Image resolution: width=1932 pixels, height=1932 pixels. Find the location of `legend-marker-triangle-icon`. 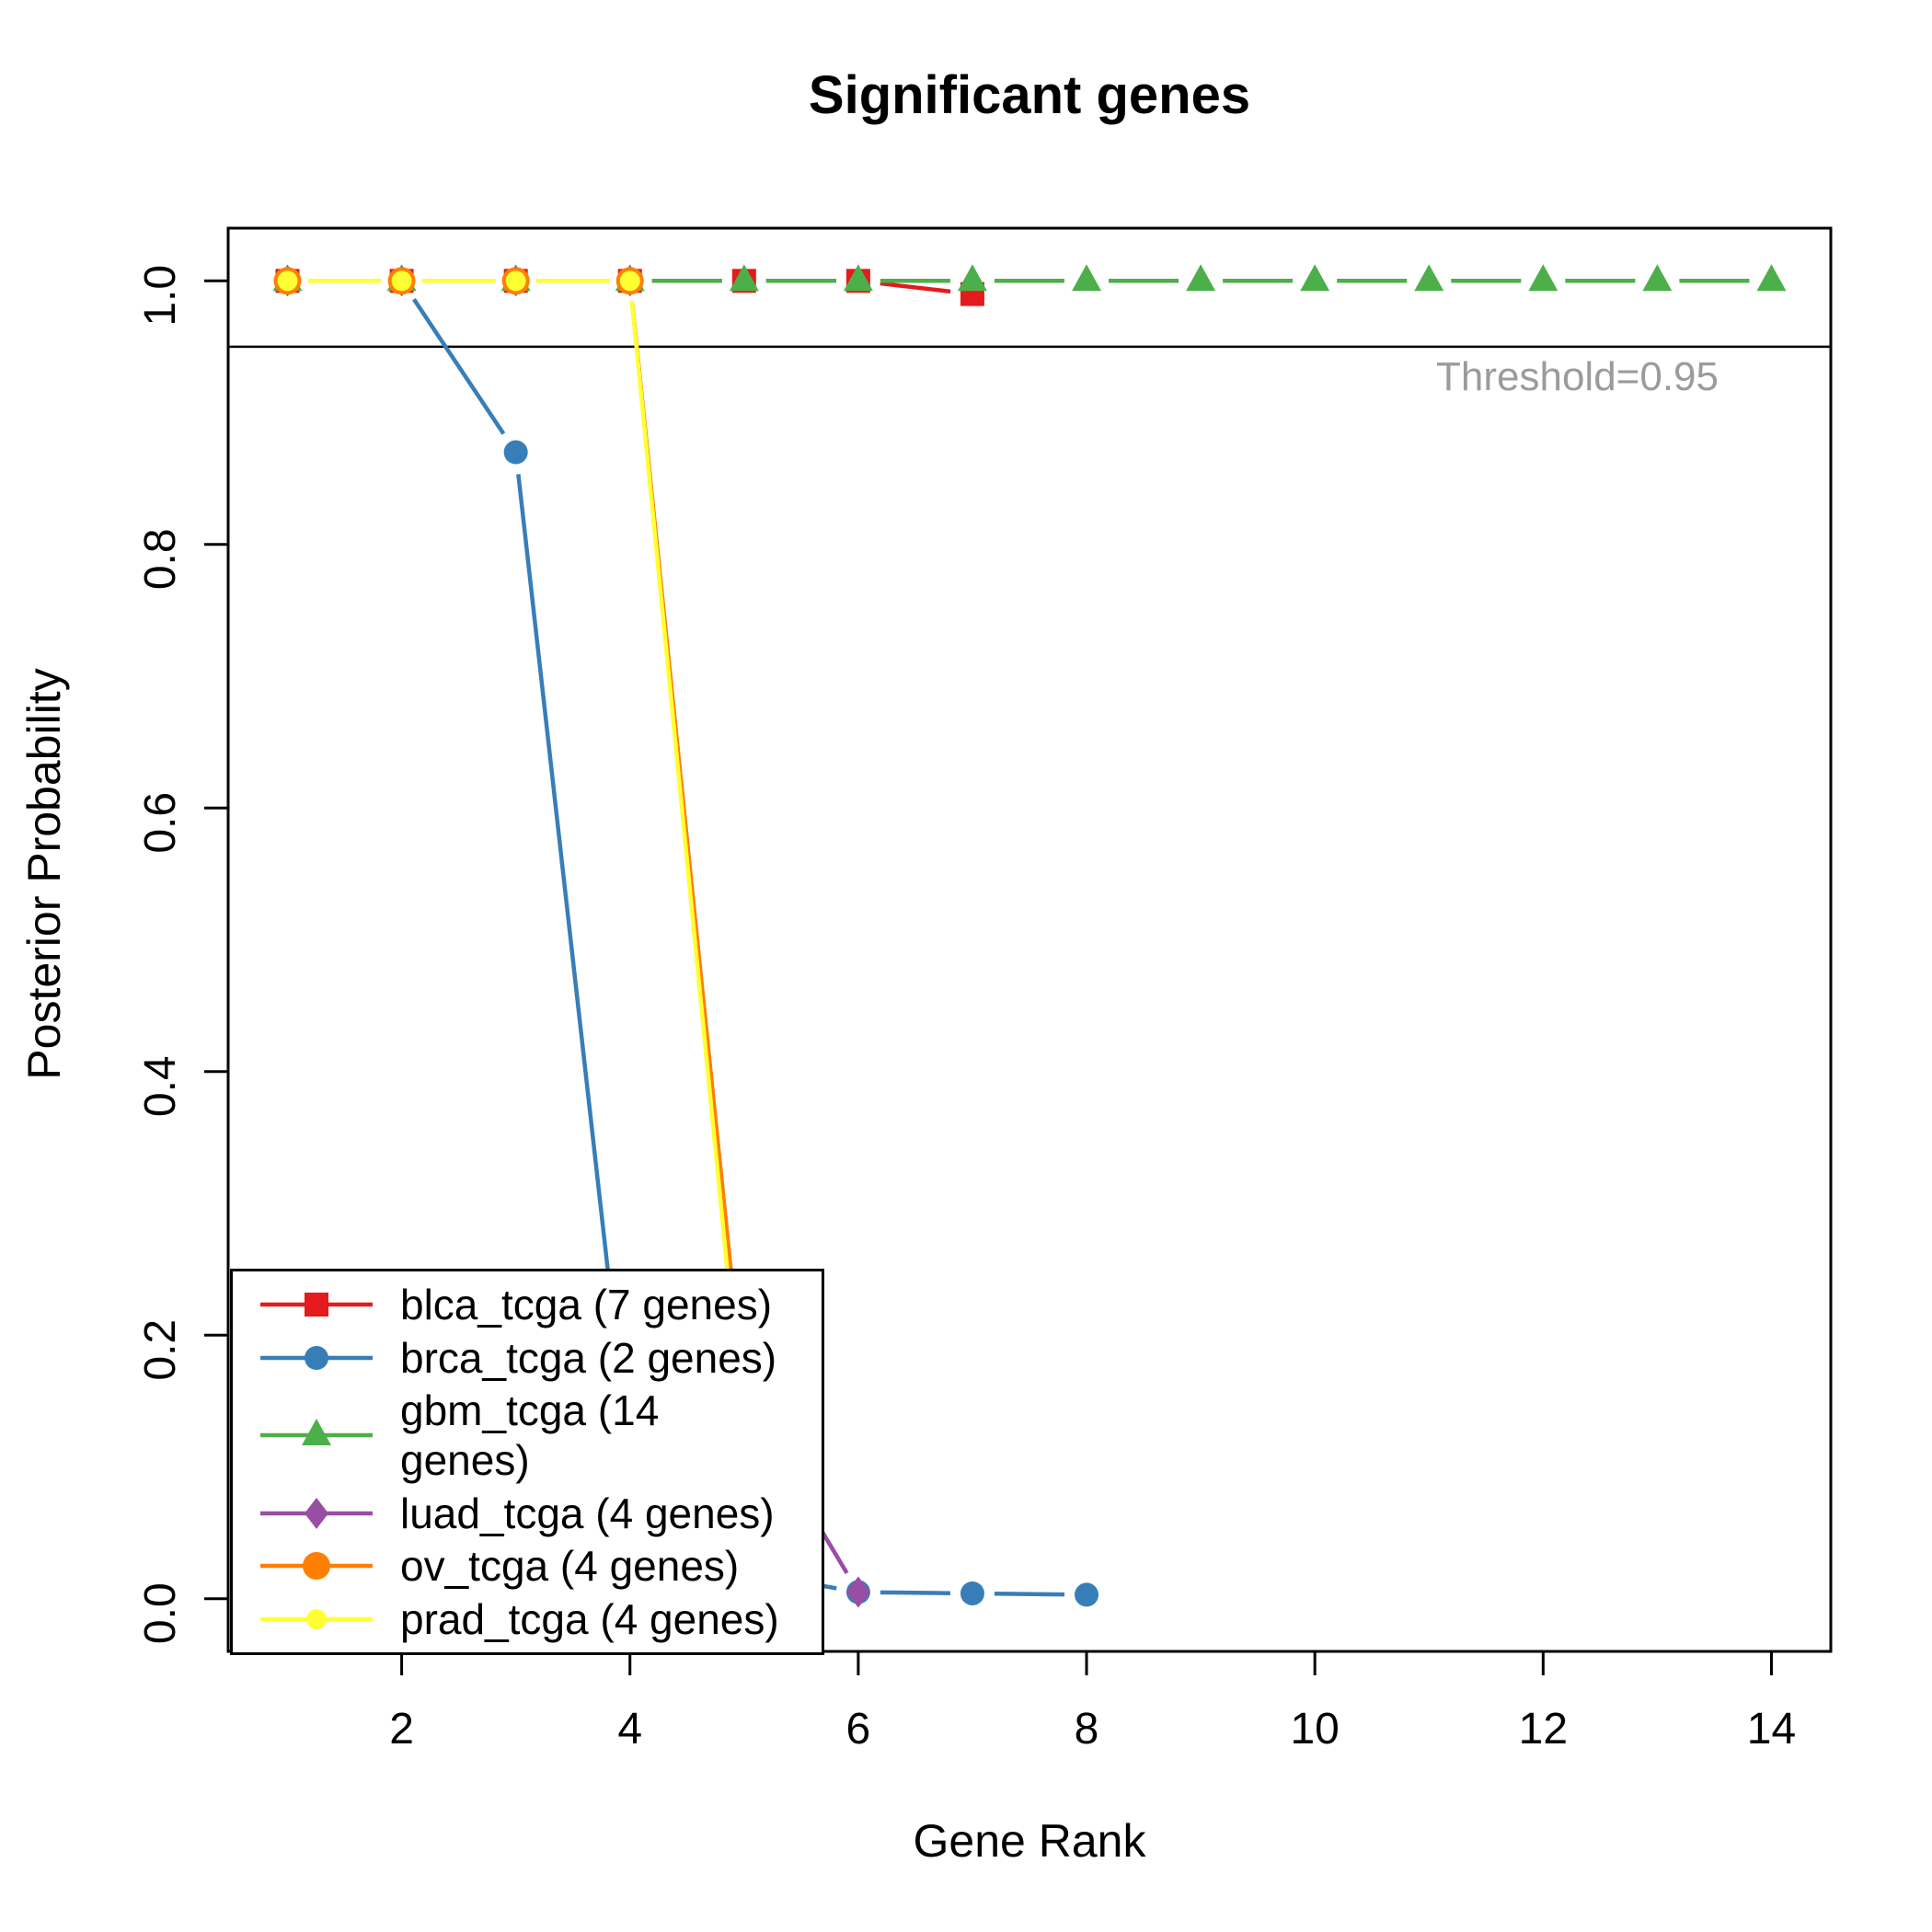

legend-marker-triangle-icon is located at coordinates (316, 1432).